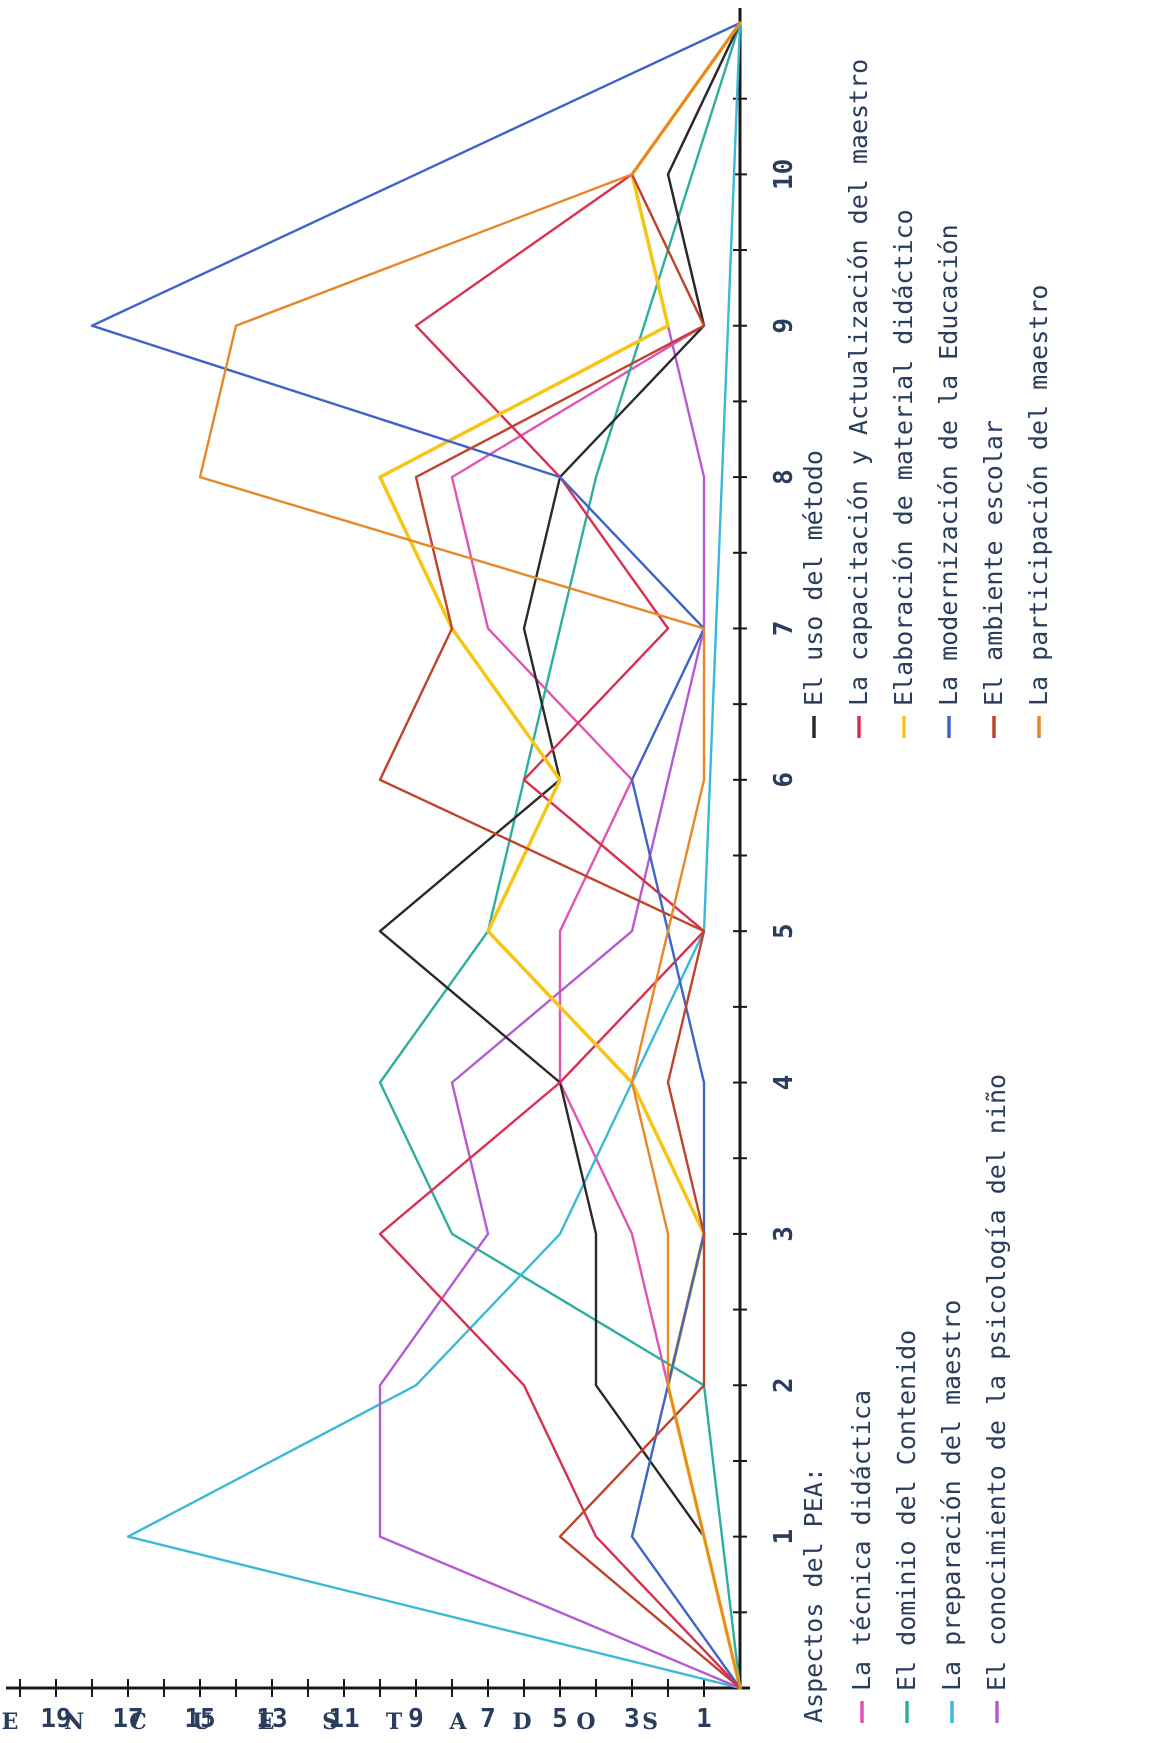 The height and width of the screenshot is (1743, 1154). Describe the element at coordinates (784, 326) in the screenshot. I see `x-tick-label: 9` at that location.